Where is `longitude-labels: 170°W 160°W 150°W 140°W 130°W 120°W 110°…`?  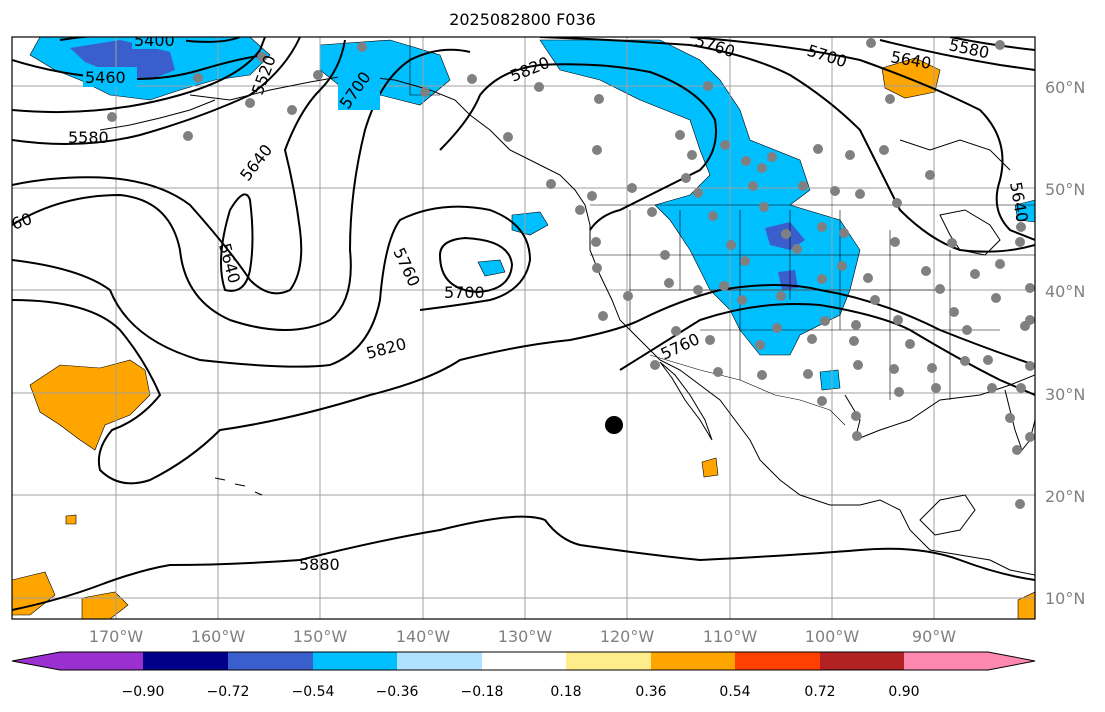 longitude-labels: 170°W 160°W 150°W 140°W 130°W 120°W 110°… is located at coordinates (522, 636).